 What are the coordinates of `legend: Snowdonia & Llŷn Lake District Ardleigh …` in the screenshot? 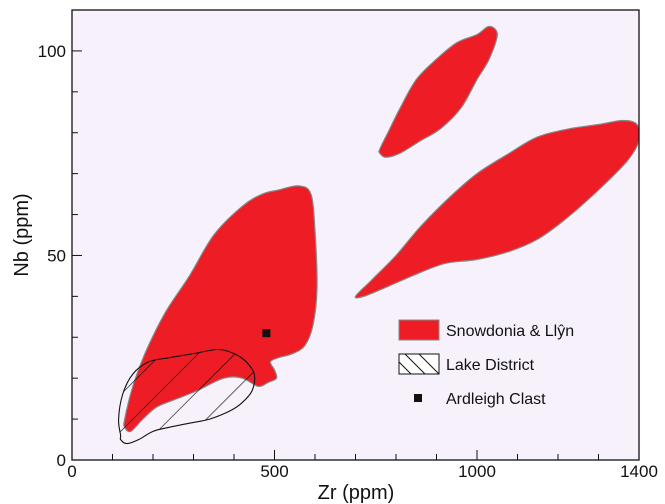 It's located at (486, 363).